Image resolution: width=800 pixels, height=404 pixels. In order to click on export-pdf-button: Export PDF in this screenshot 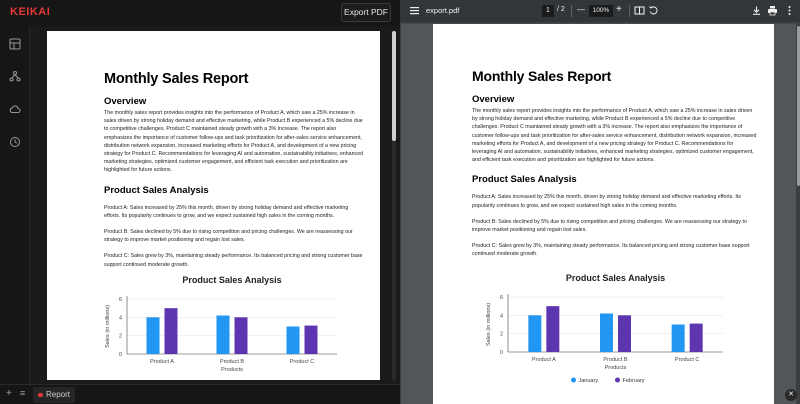, I will do `click(366, 12)`.